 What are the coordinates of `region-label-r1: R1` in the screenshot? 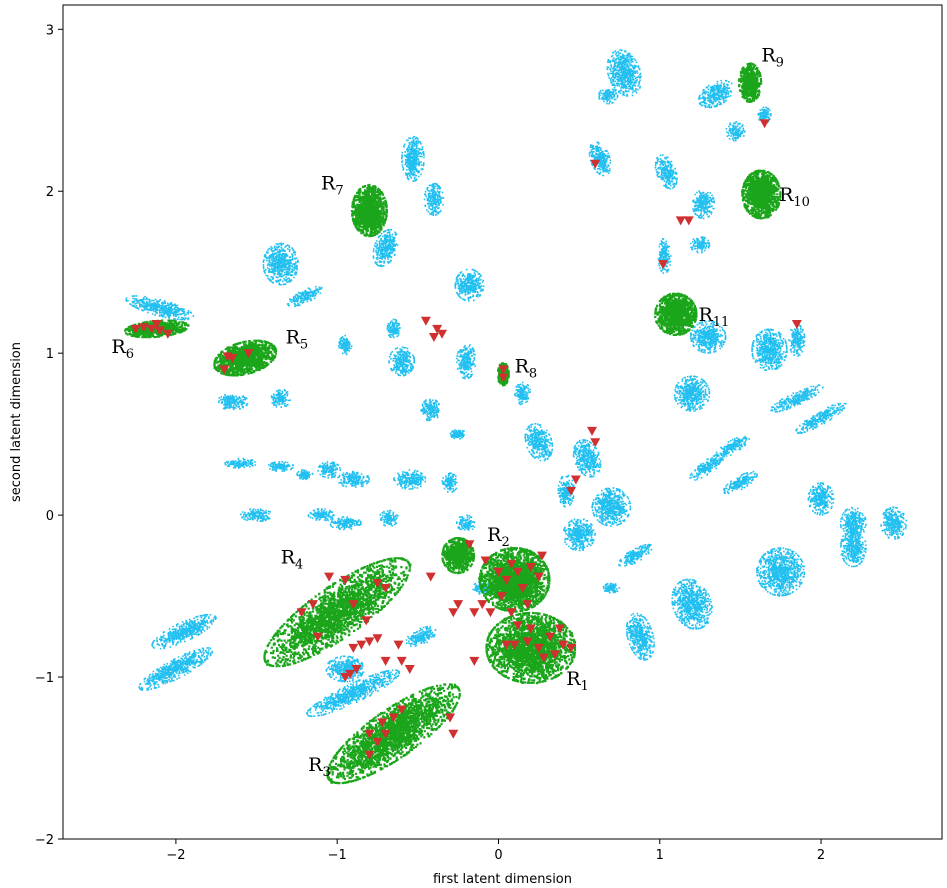 It's located at (577, 681).